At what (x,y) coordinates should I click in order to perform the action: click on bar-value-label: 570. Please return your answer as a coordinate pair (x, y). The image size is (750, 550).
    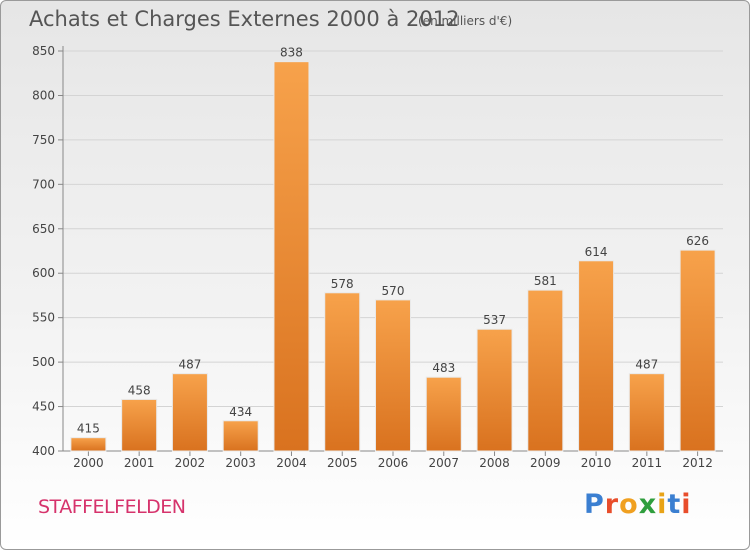
    Looking at the image, I should click on (393, 291).